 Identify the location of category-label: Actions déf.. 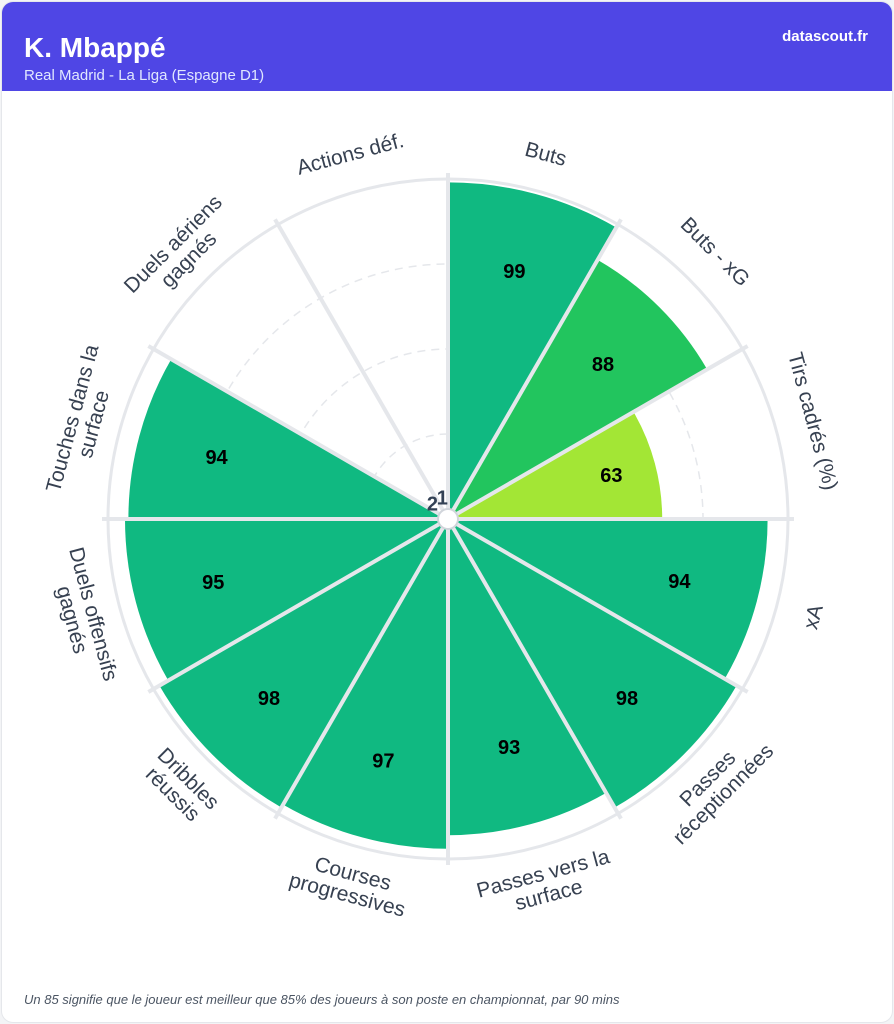
(350, 154).